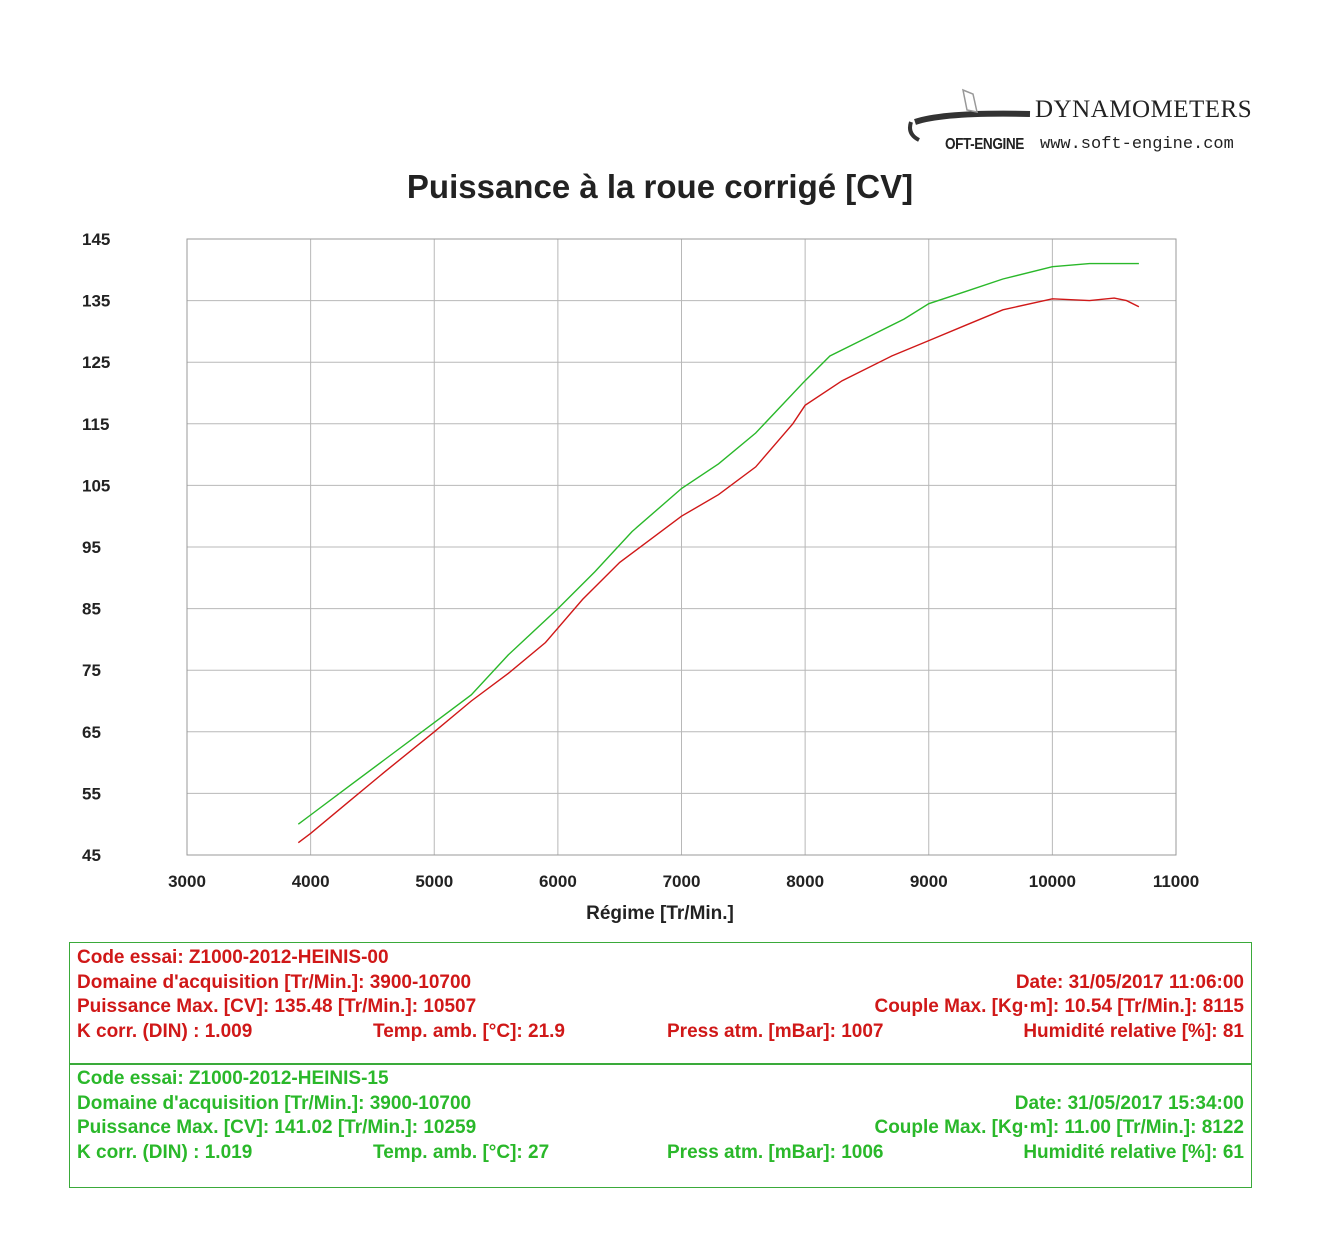 The image size is (1343, 1253). Describe the element at coordinates (660, 186) in the screenshot. I see `chart-title: Puissance à la roue corrigé [CV]` at that location.